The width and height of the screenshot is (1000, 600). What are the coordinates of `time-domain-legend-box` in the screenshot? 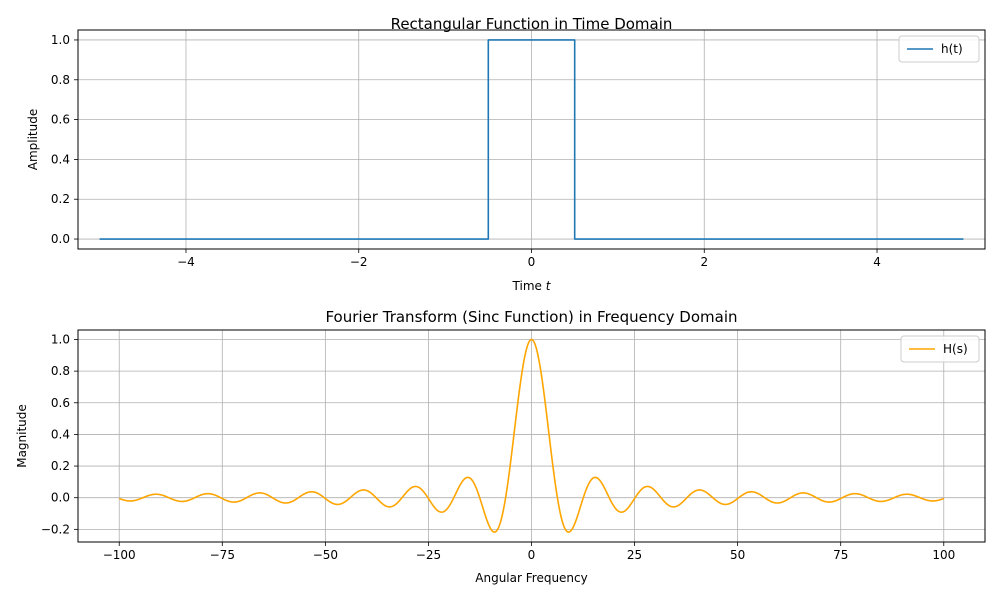 It's located at (939, 49).